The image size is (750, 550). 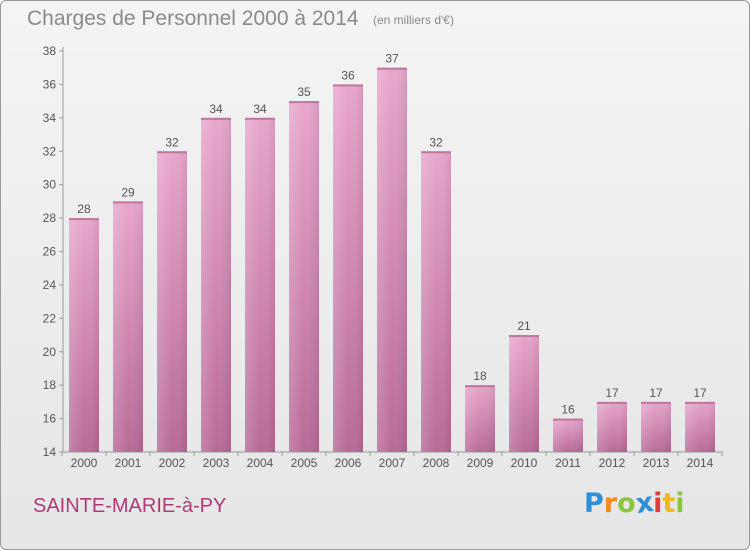 I want to click on y-tick-label: 38, so click(x=50, y=51).